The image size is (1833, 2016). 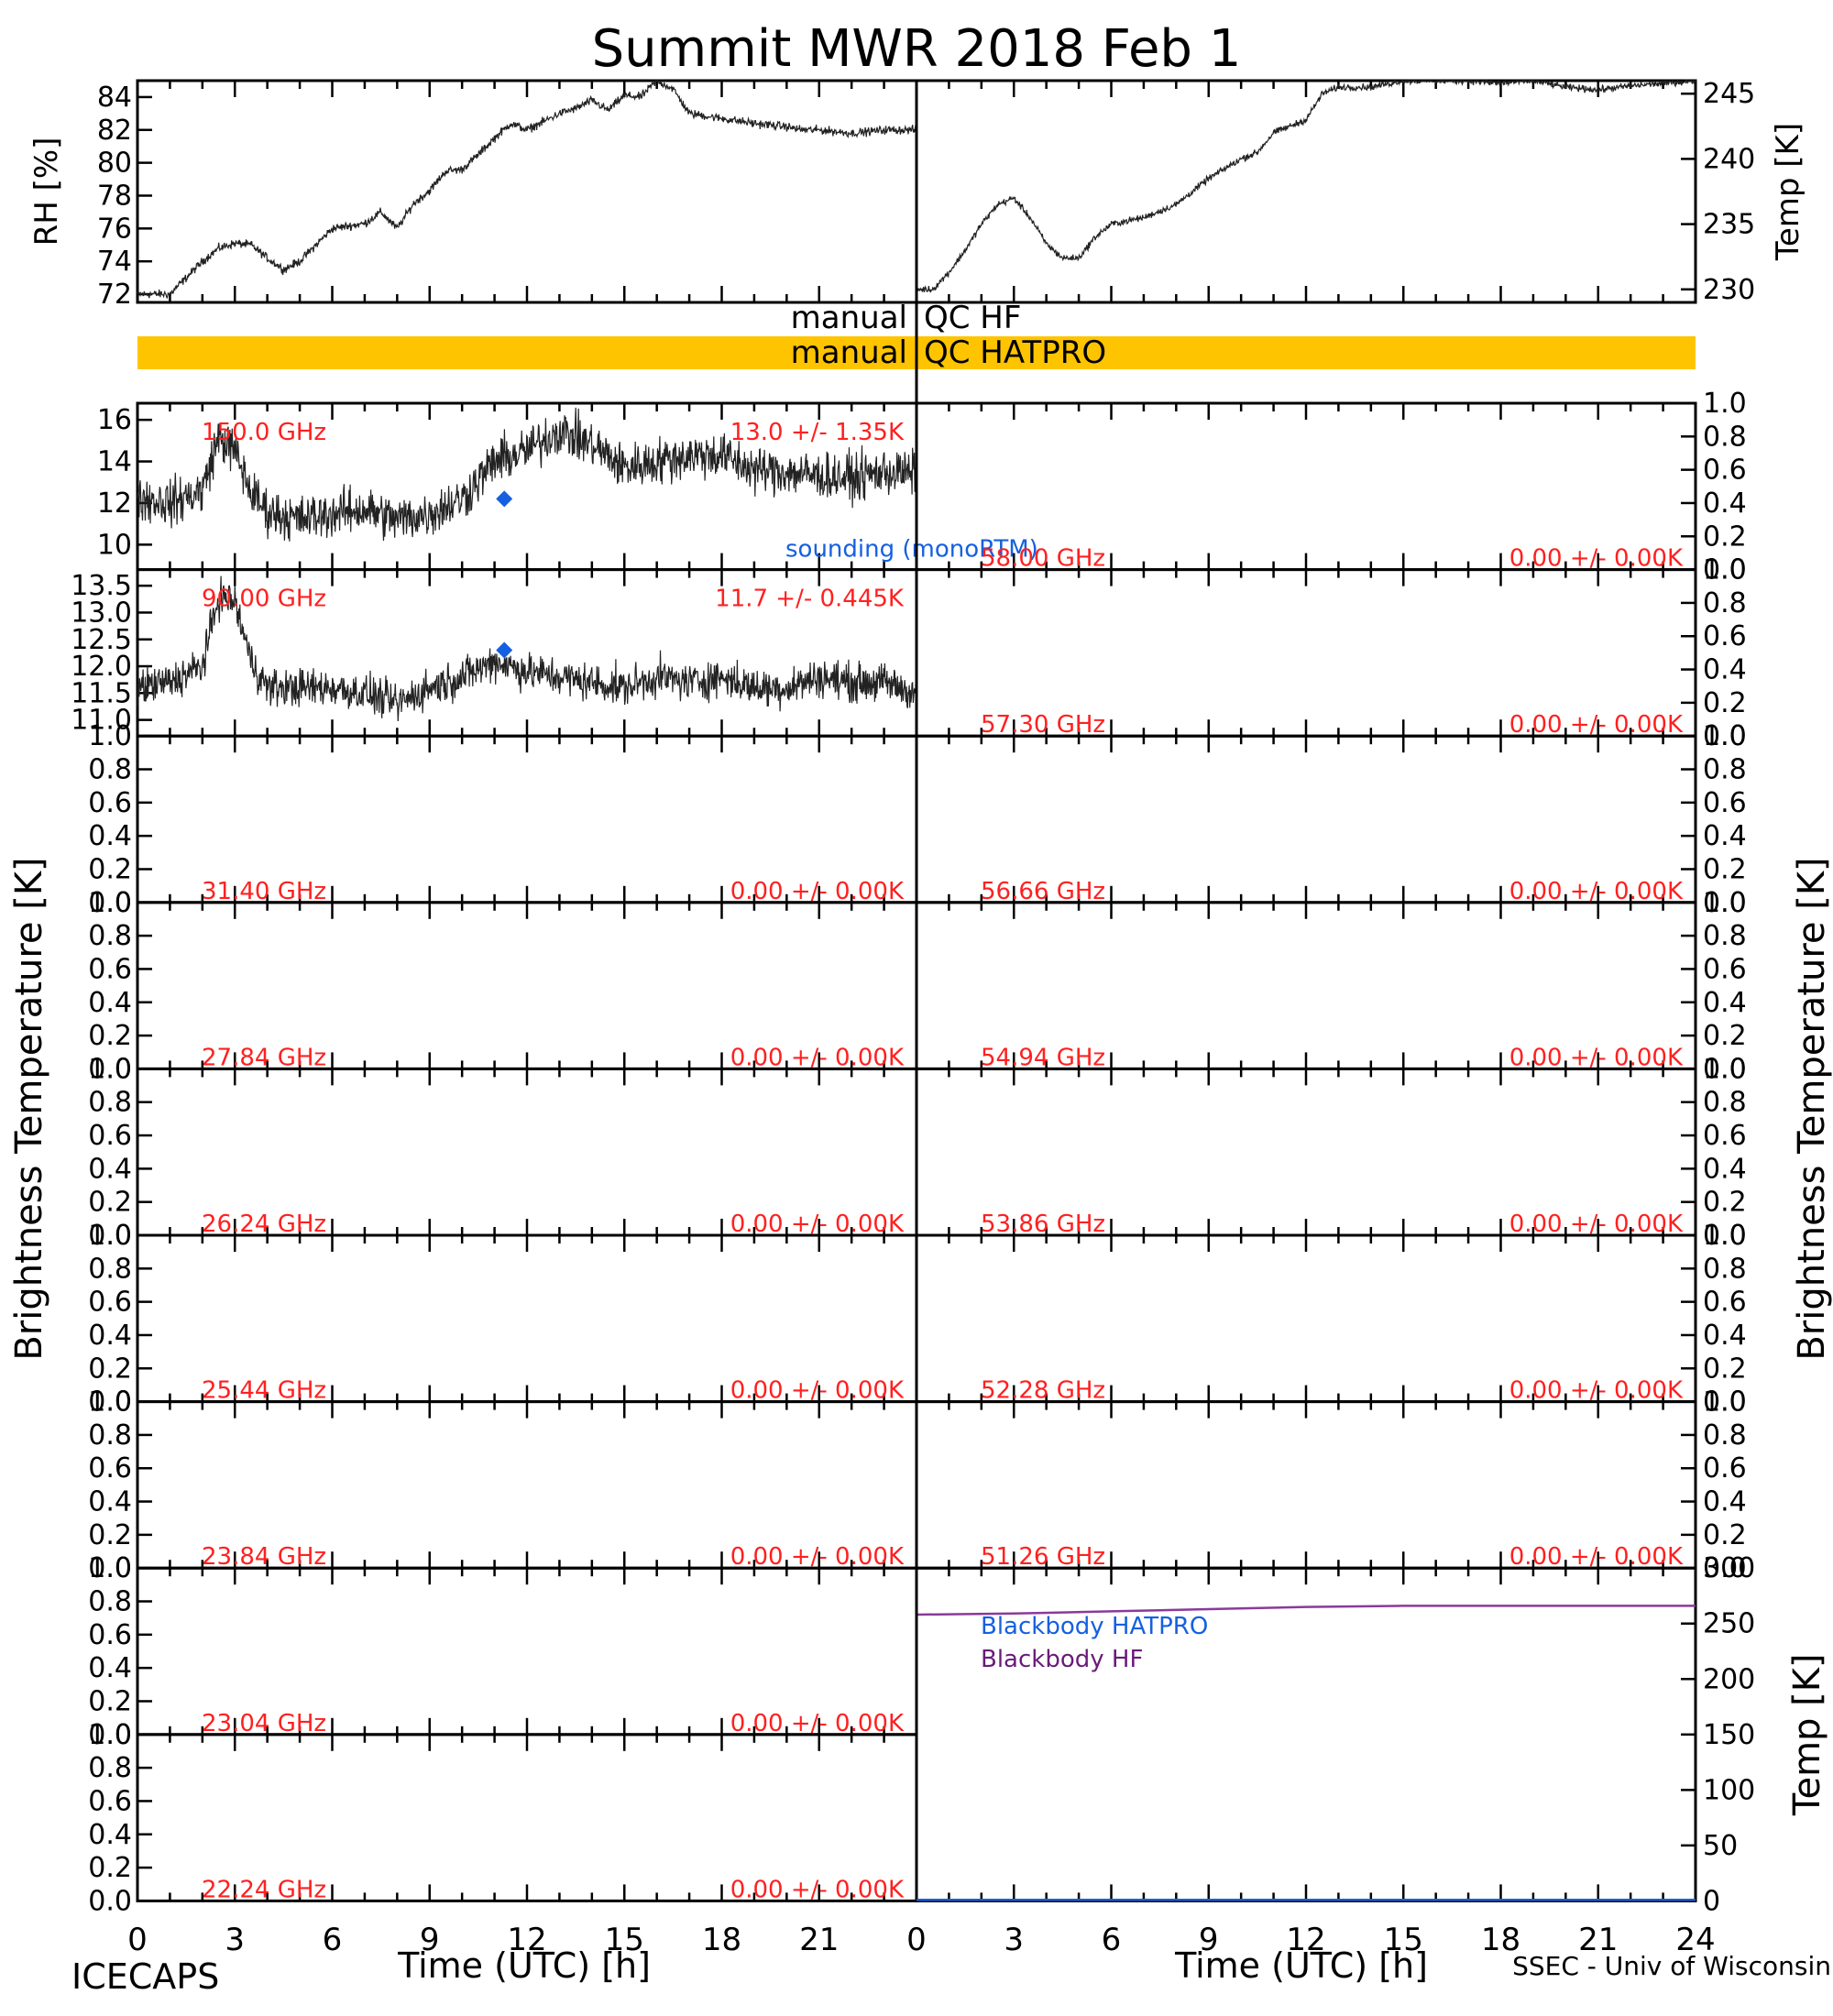 What do you see at coordinates (527, 474) in the screenshot?
I see `tb-150-line` at bounding box center [527, 474].